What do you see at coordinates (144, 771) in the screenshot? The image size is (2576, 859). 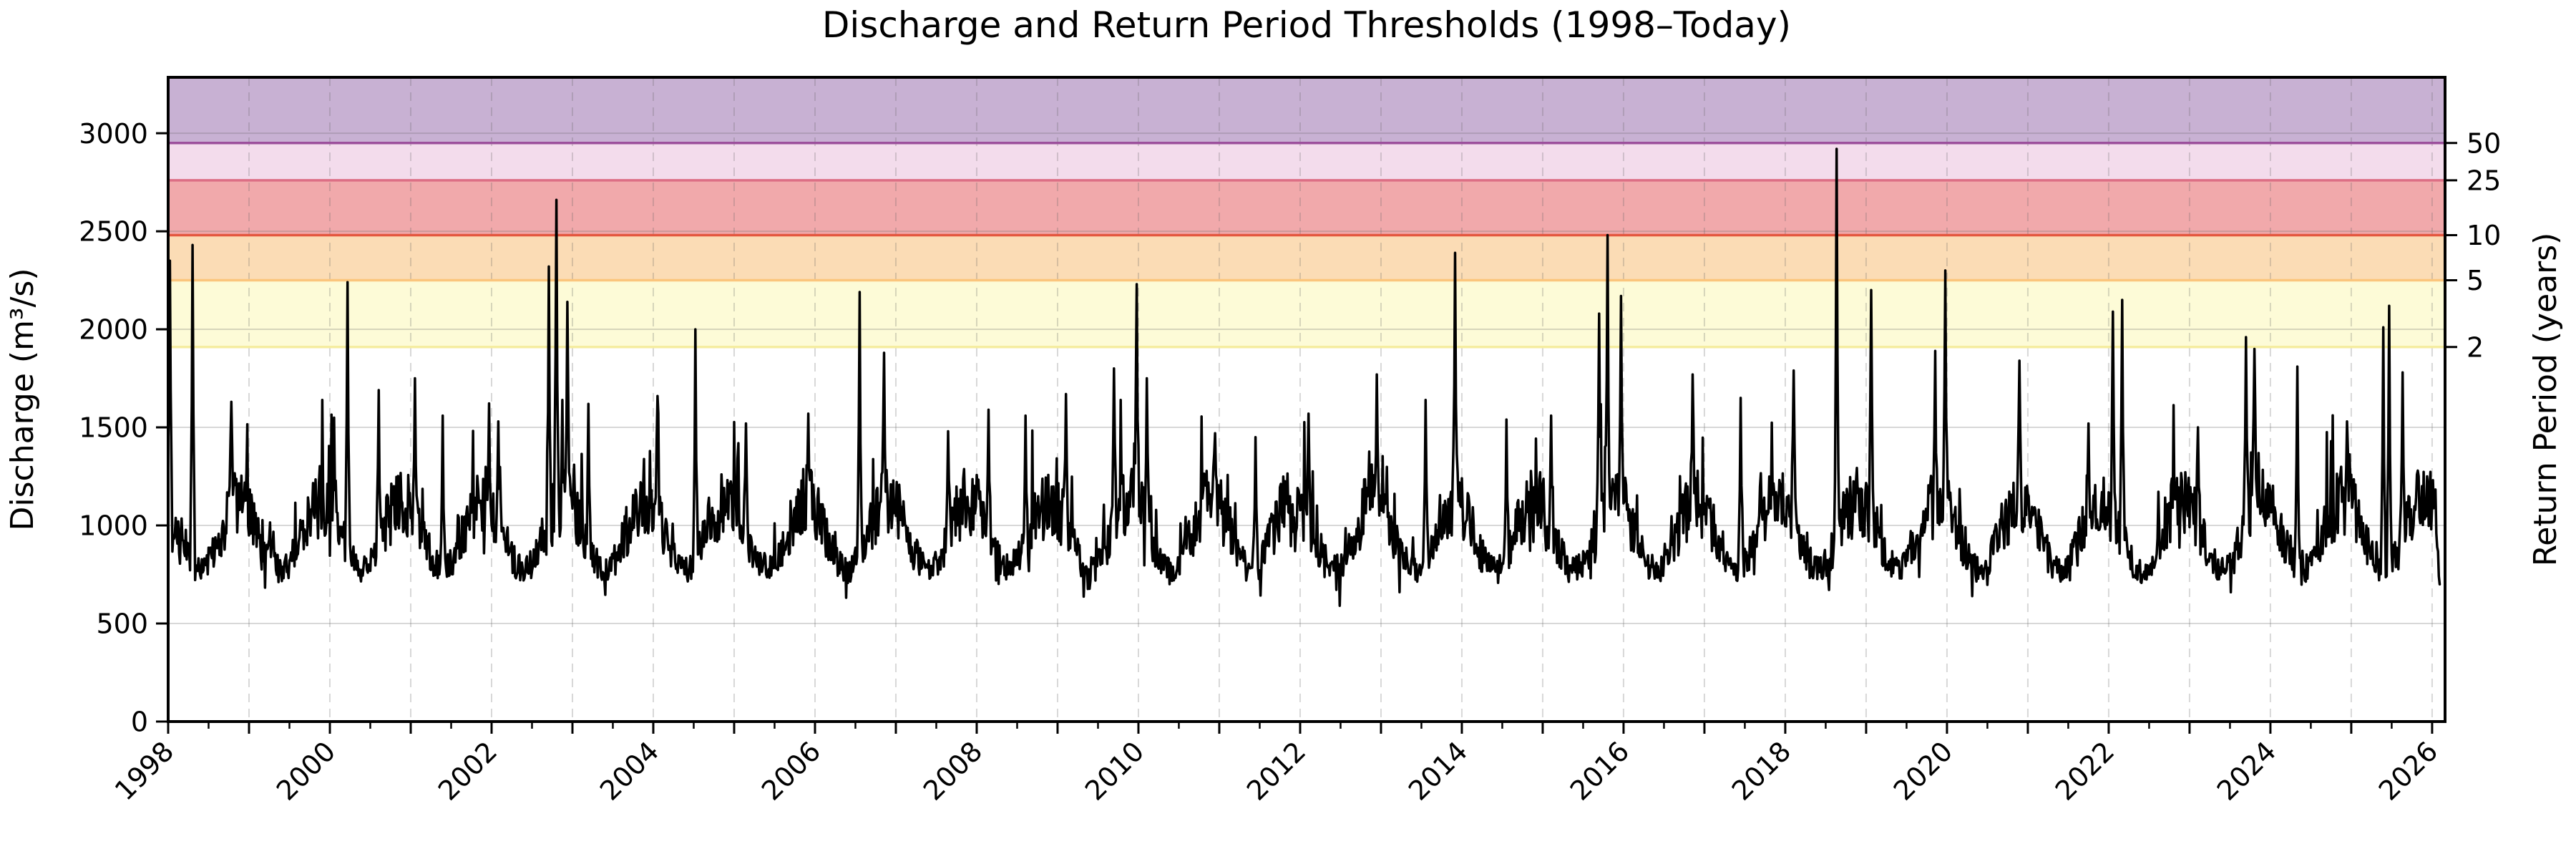 I see `x-tick-label: 1998` at bounding box center [144, 771].